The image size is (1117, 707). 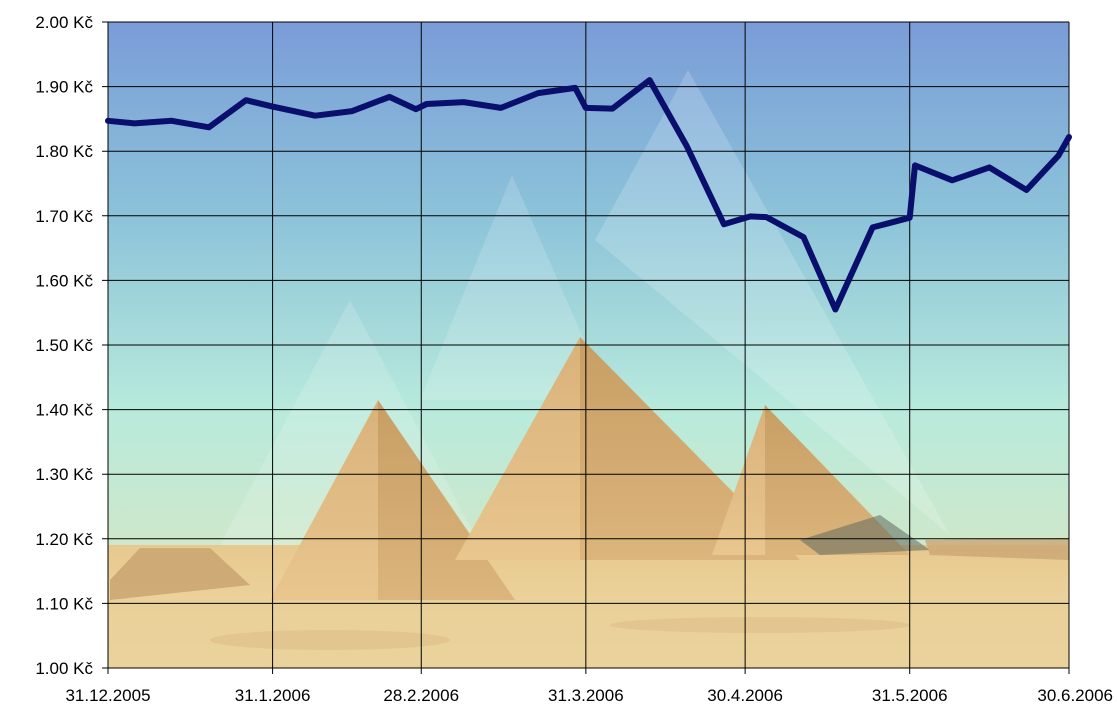 What do you see at coordinates (64, 668) in the screenshot?
I see `y-tick-label: 1.00 Kč` at bounding box center [64, 668].